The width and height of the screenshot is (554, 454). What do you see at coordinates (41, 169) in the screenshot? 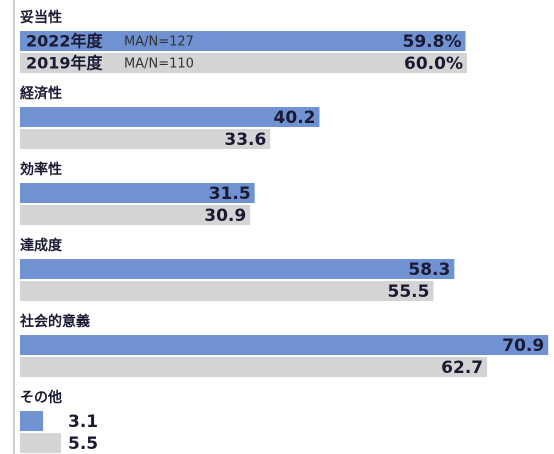
I see `category-label: 効率性` at bounding box center [41, 169].